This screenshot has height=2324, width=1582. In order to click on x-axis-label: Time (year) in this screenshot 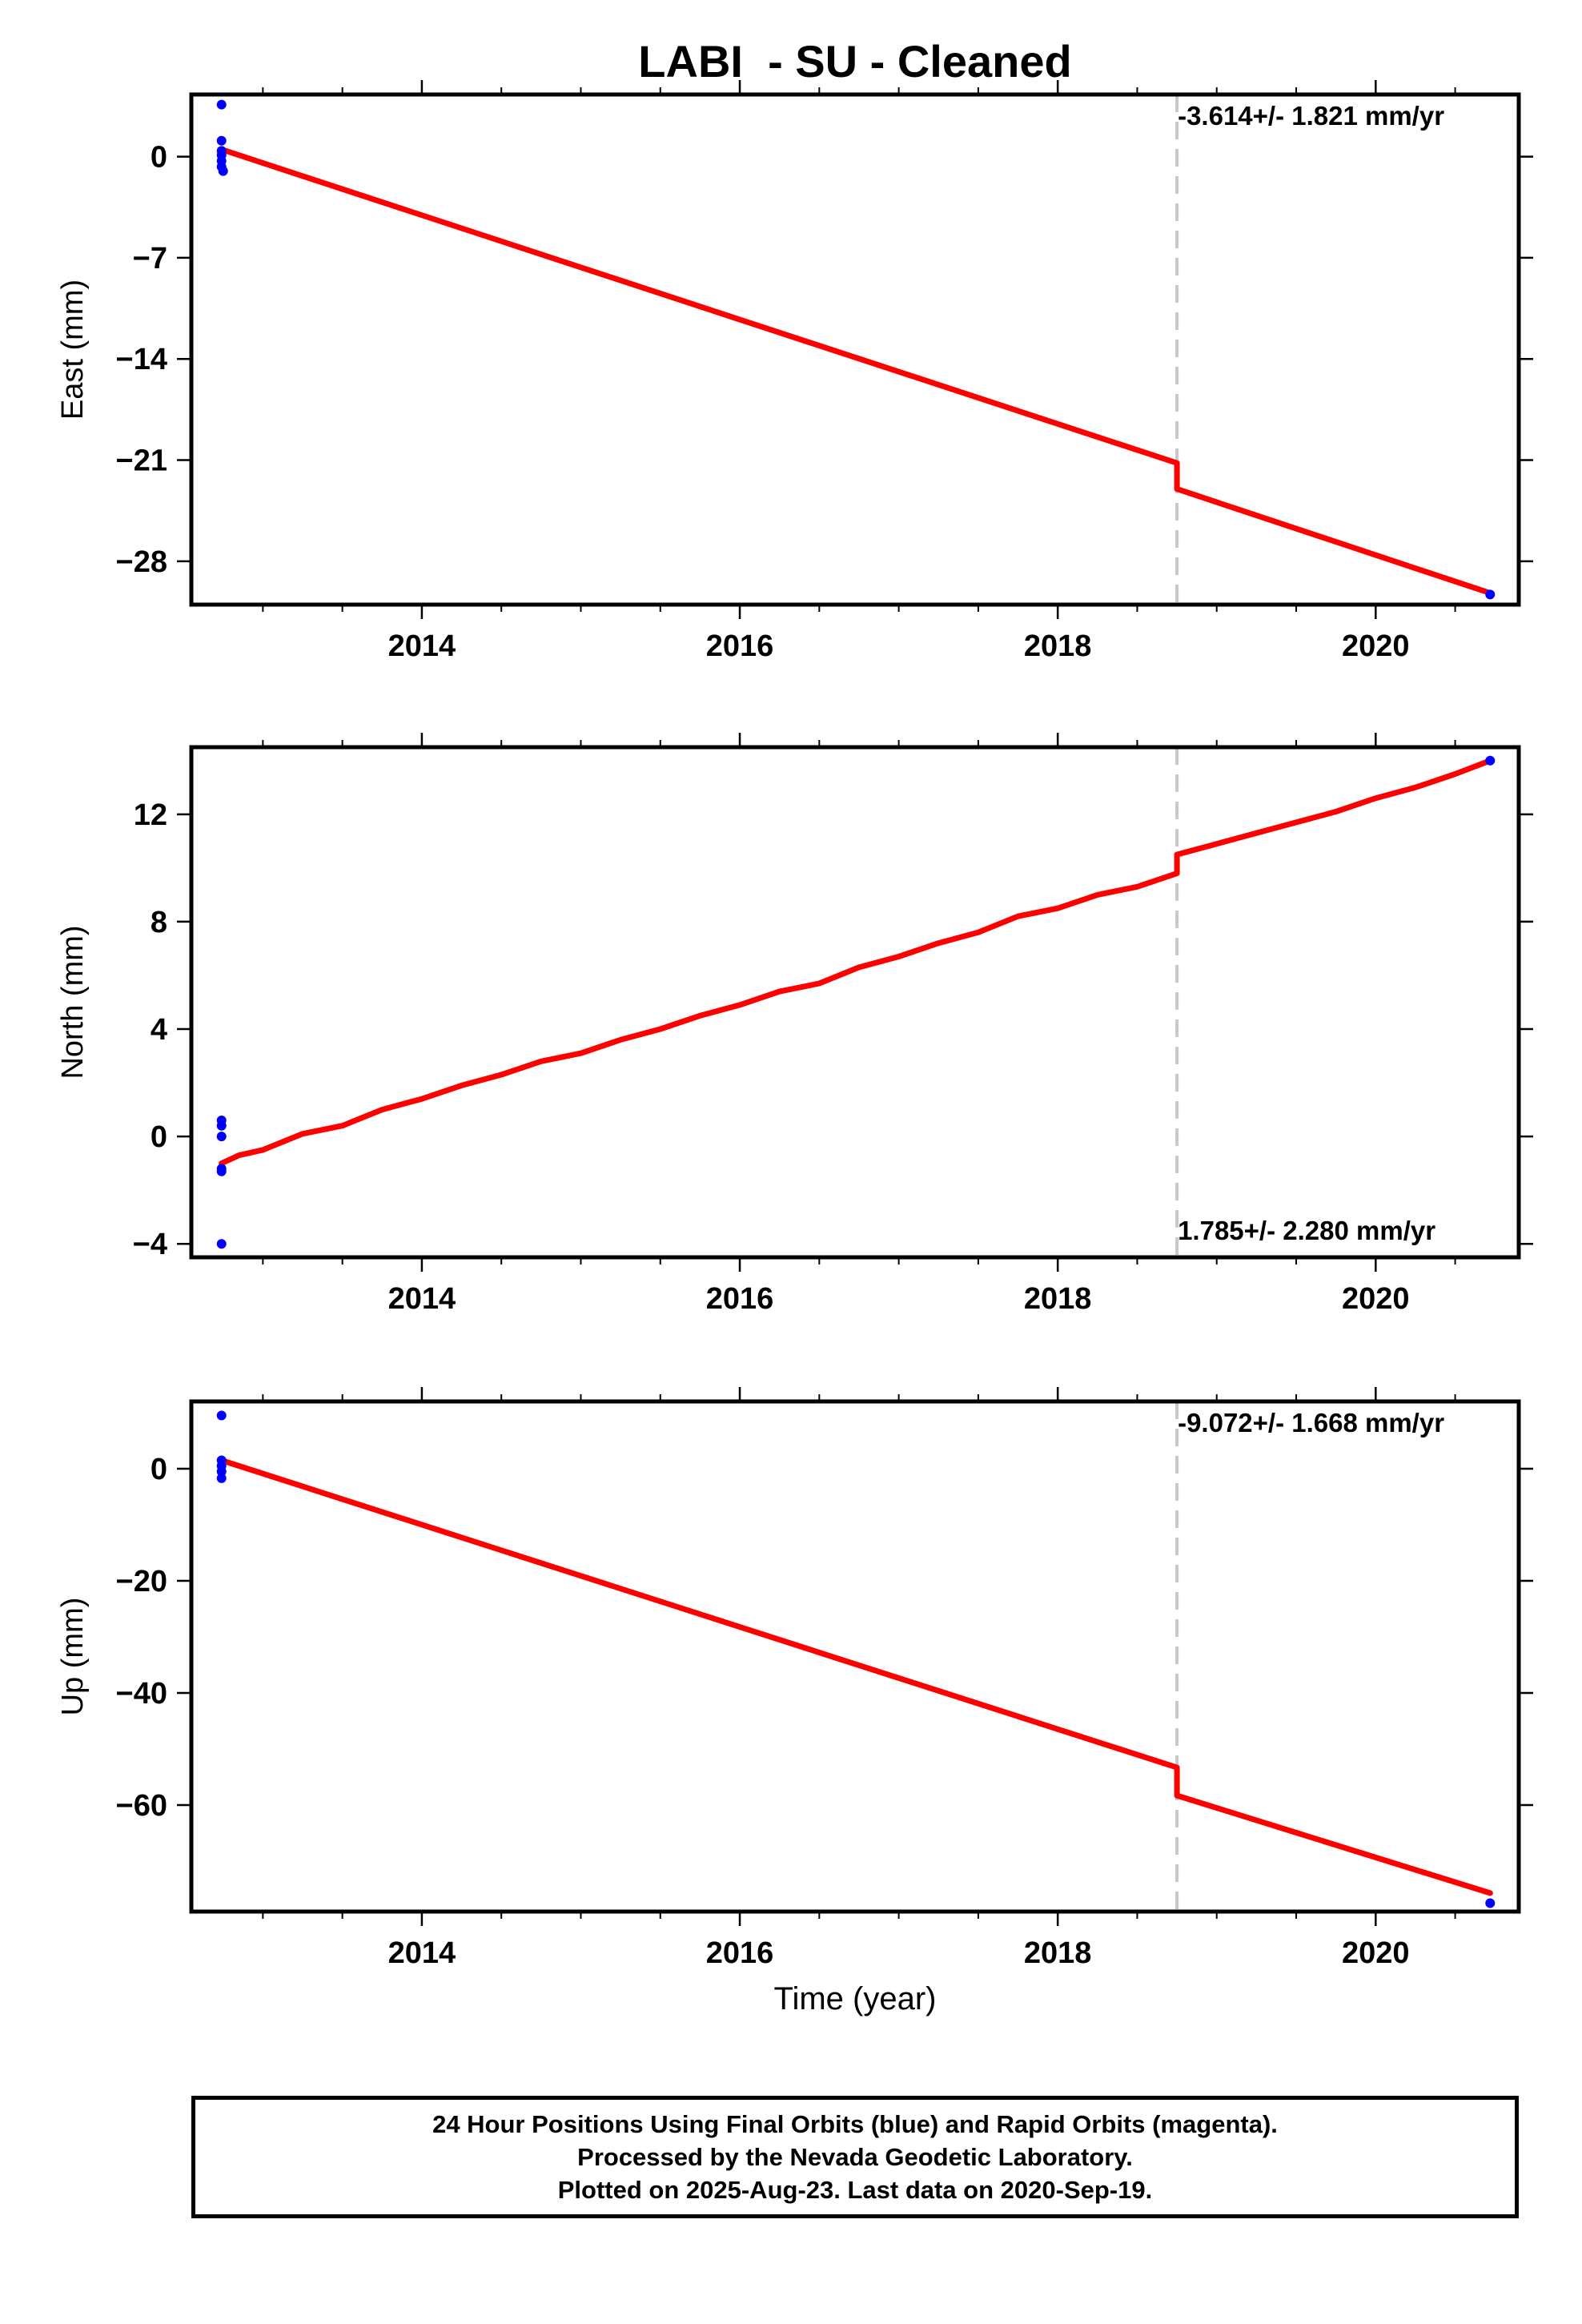, I will do `click(855, 1998)`.